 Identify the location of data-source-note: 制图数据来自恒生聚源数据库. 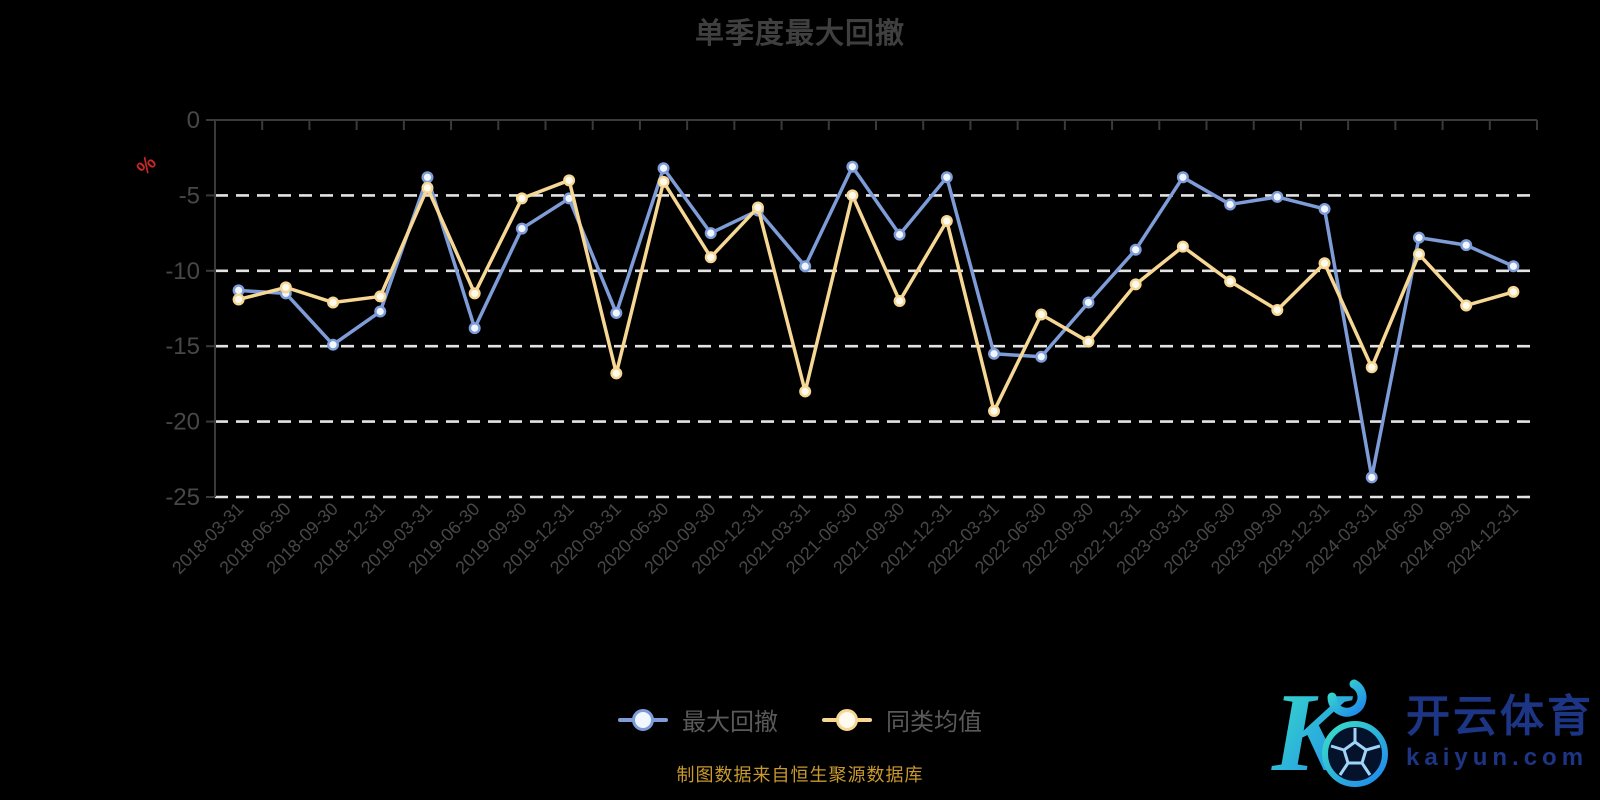
(800, 775).